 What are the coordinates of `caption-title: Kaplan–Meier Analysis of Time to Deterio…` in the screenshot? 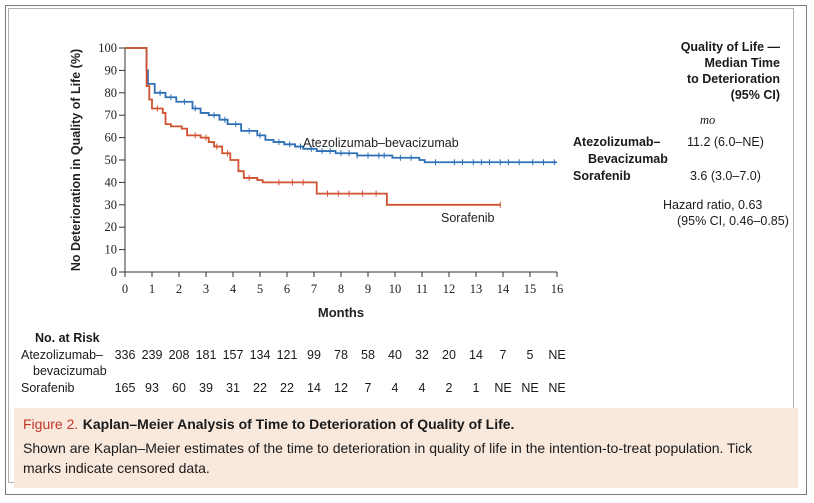 It's located at (298, 424).